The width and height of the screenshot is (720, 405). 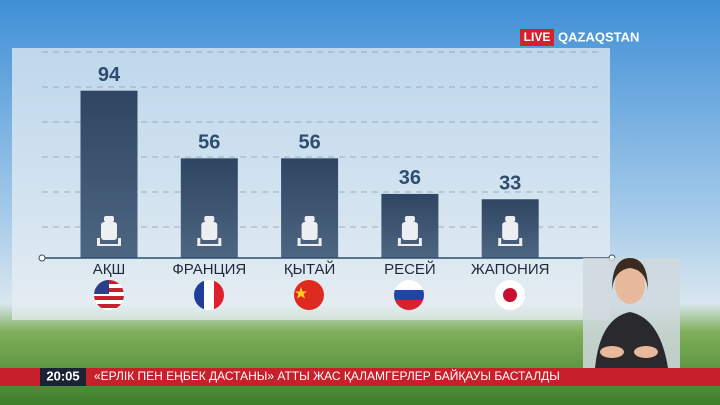 I want to click on flags, so click(x=309, y=295).